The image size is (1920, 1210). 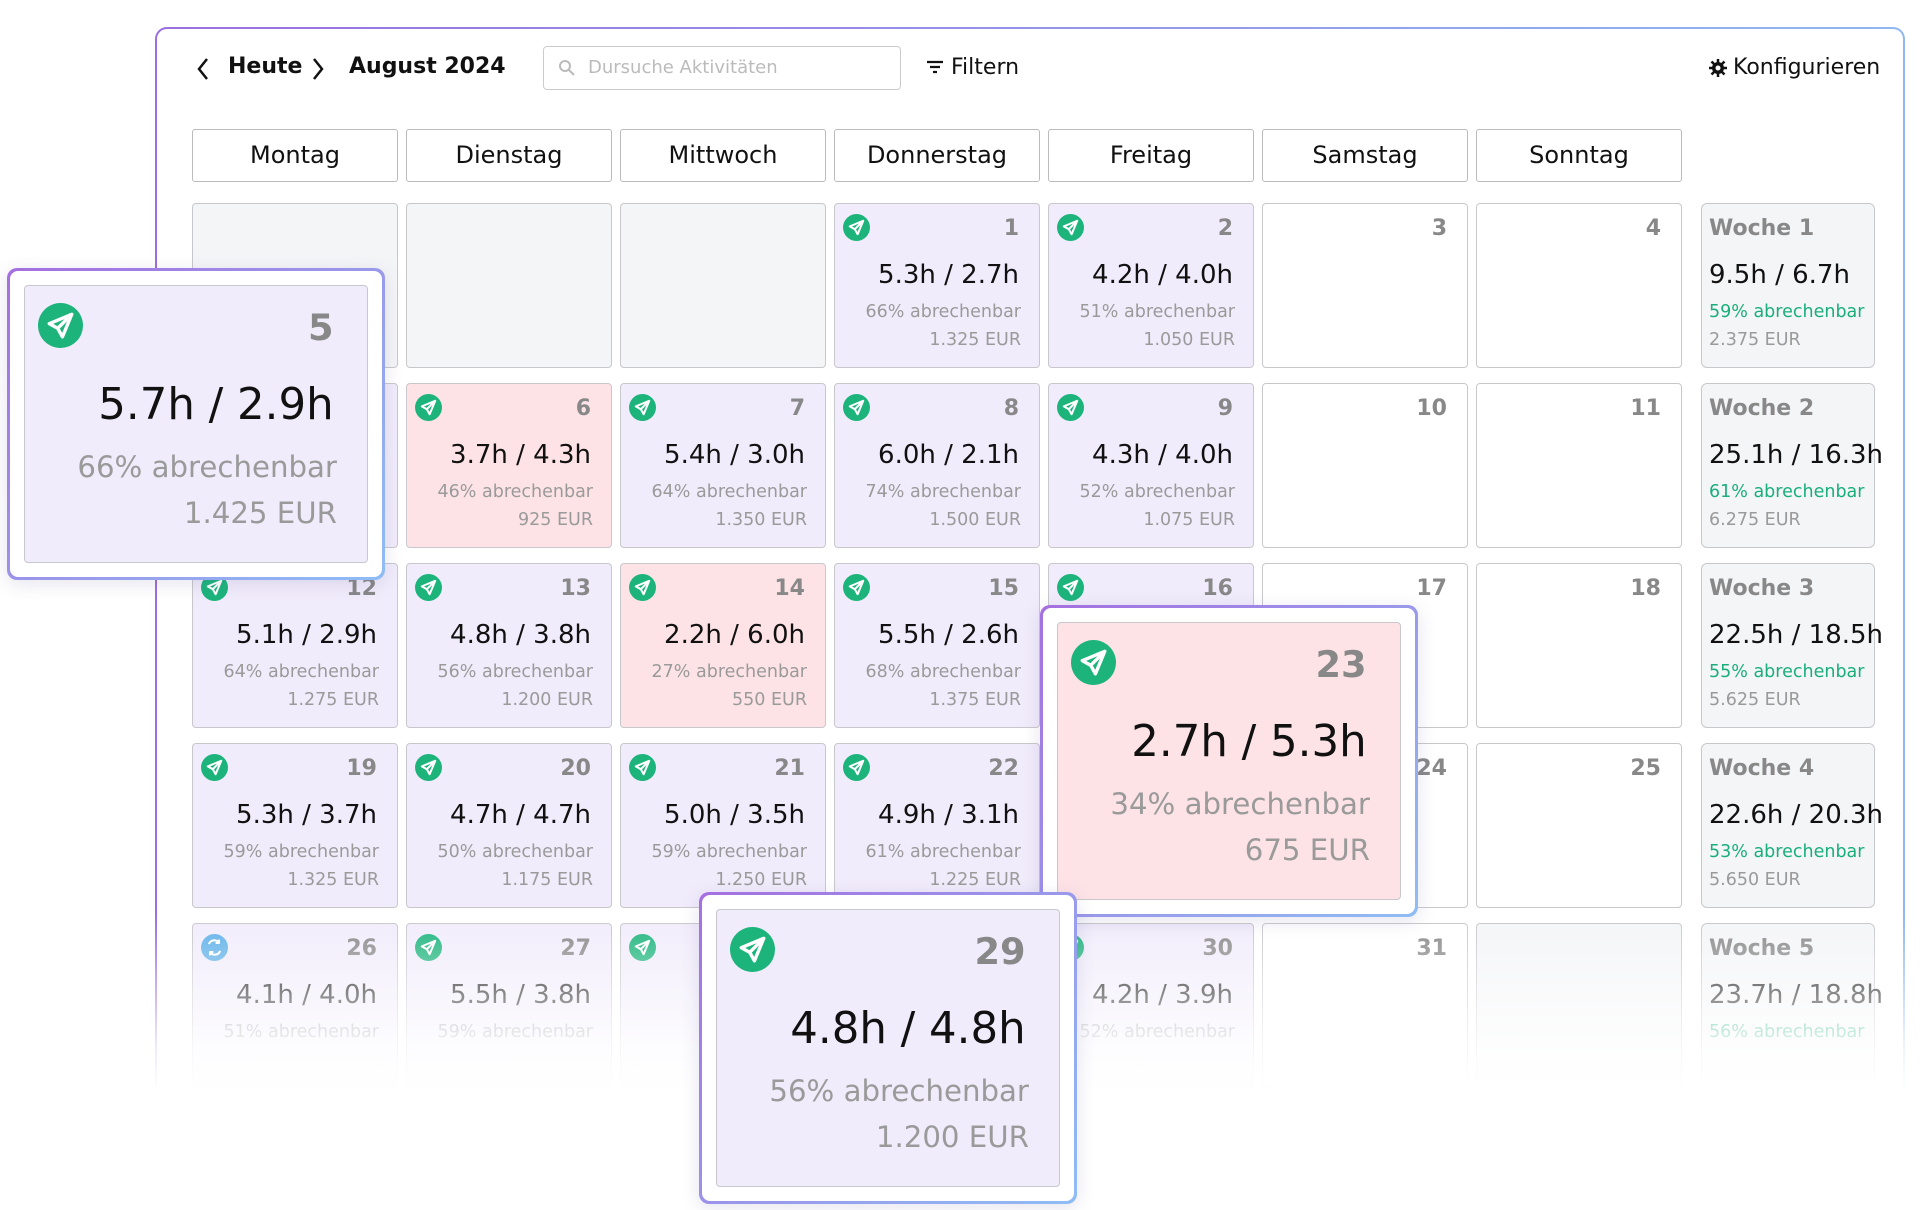 I want to click on hours: 2.7h / 5.3h, so click(x=1249, y=741).